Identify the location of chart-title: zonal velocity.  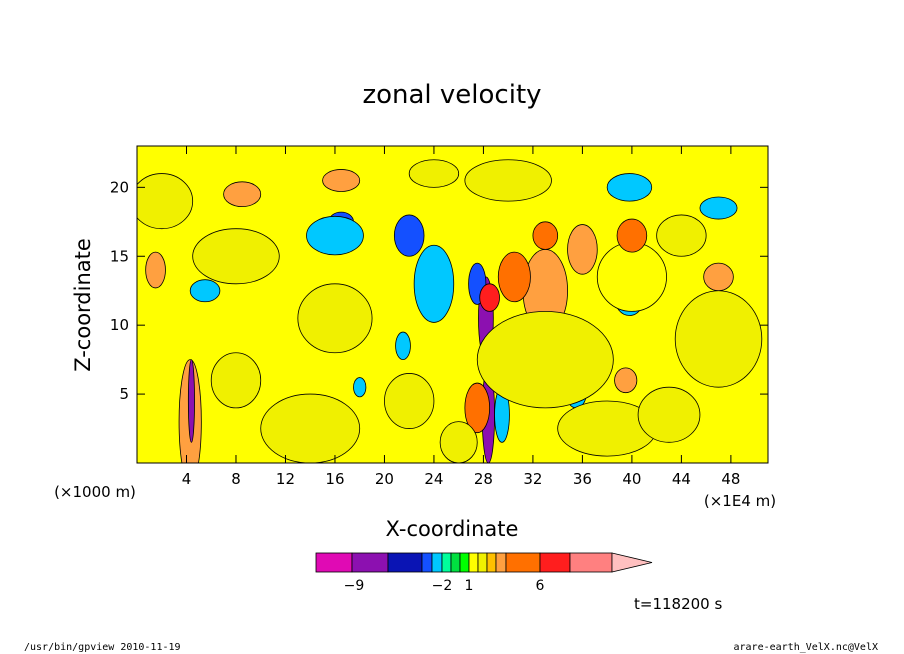
(451, 95).